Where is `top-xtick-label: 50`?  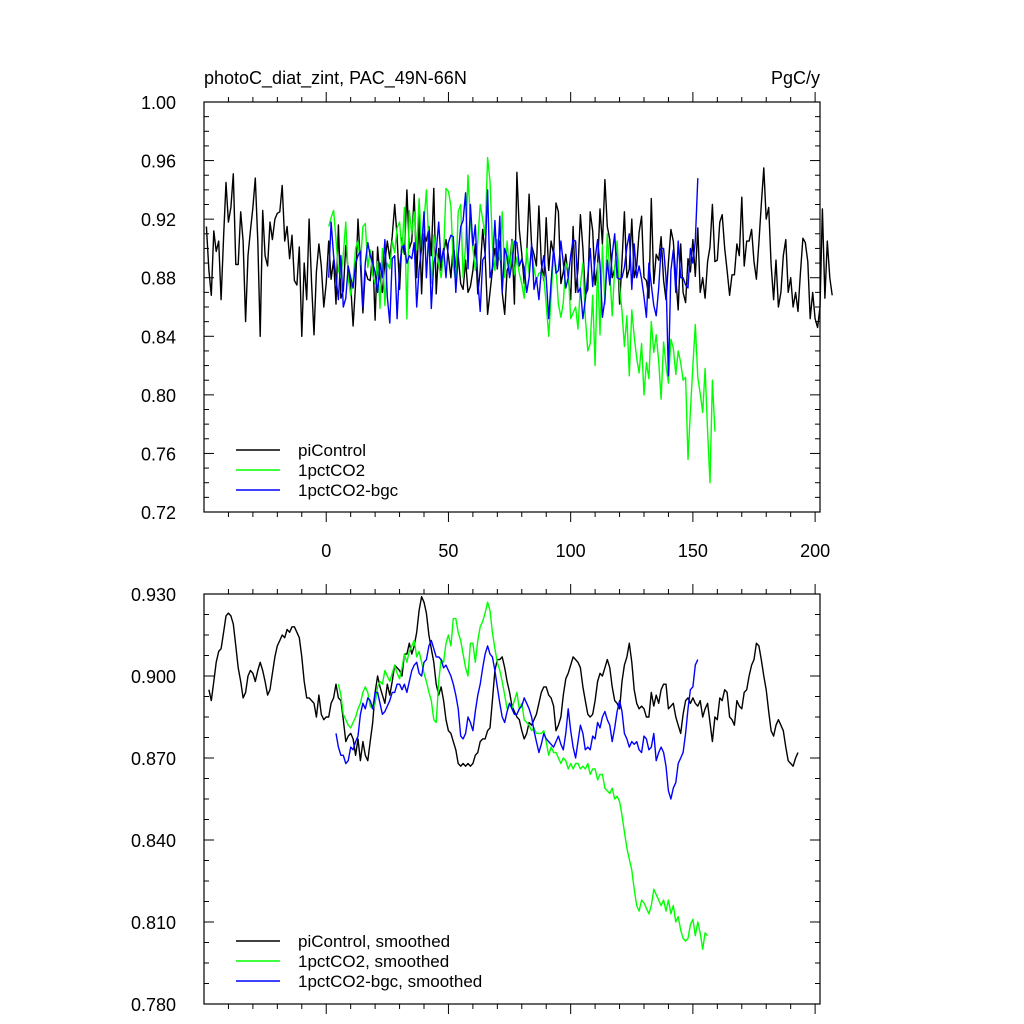 top-xtick-label: 50 is located at coordinates (448, 551).